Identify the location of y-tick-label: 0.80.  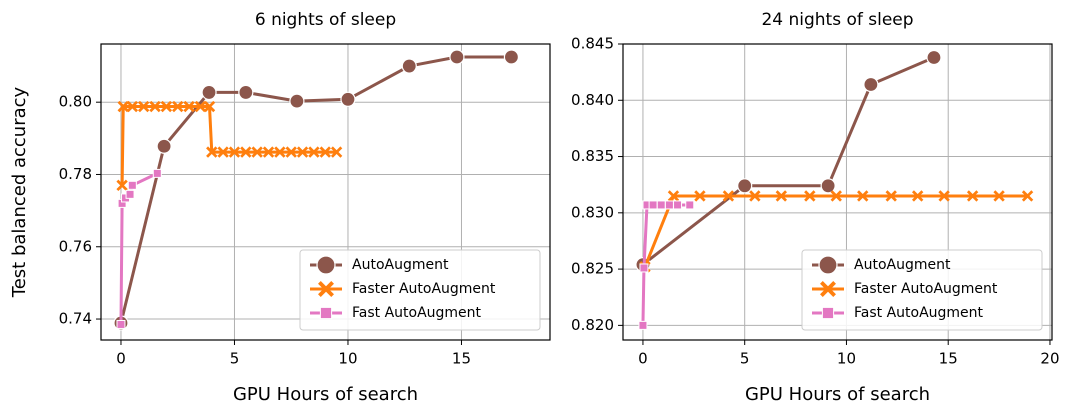
(75, 102).